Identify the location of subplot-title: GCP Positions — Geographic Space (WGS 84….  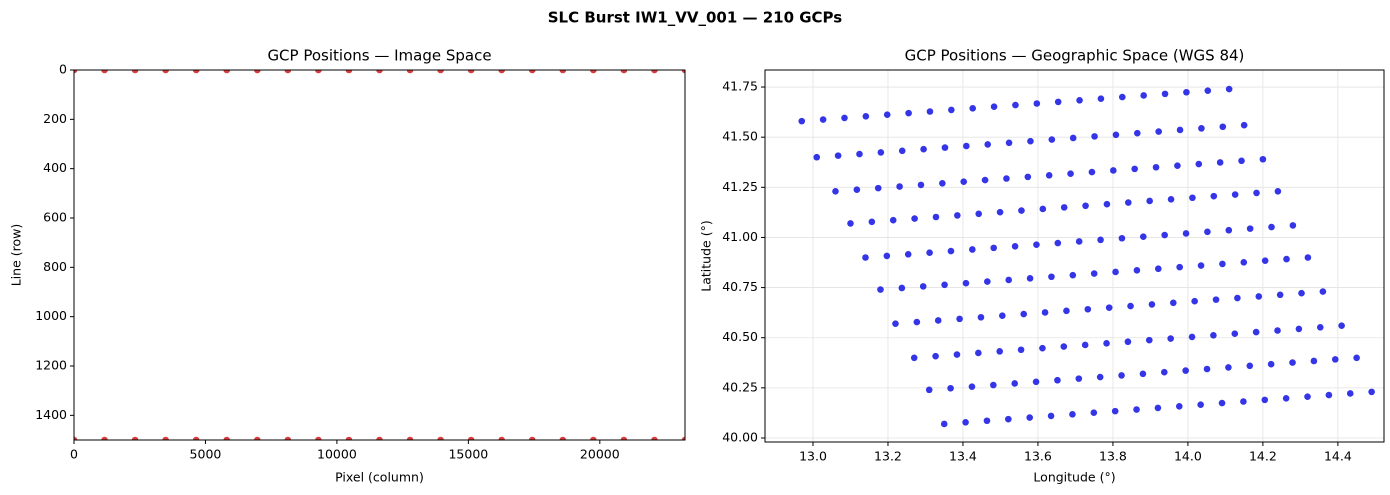
(1075, 56).